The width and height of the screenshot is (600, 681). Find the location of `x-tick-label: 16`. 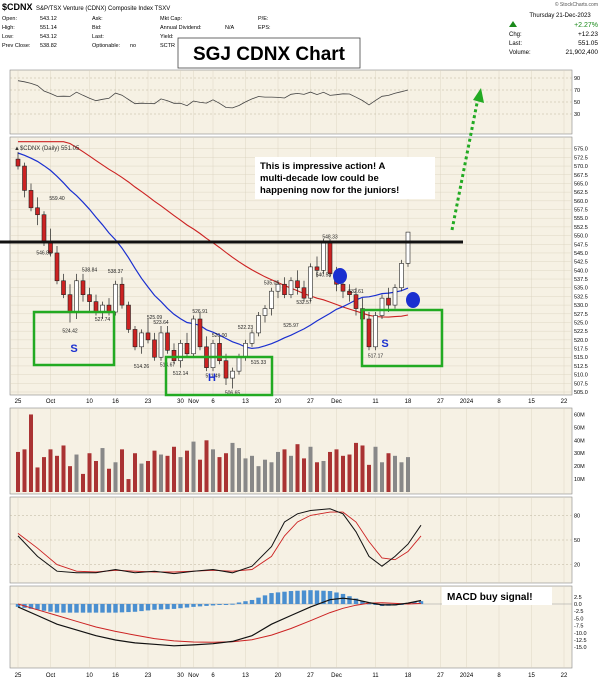

x-tick-label: 16 is located at coordinates (115, 402).